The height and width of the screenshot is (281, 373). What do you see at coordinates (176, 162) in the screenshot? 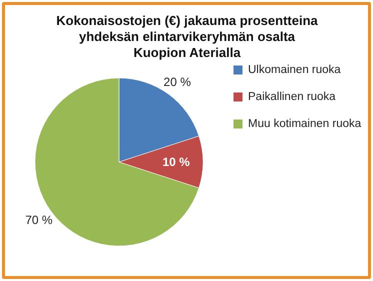
I see `data-label: 10 %` at bounding box center [176, 162].